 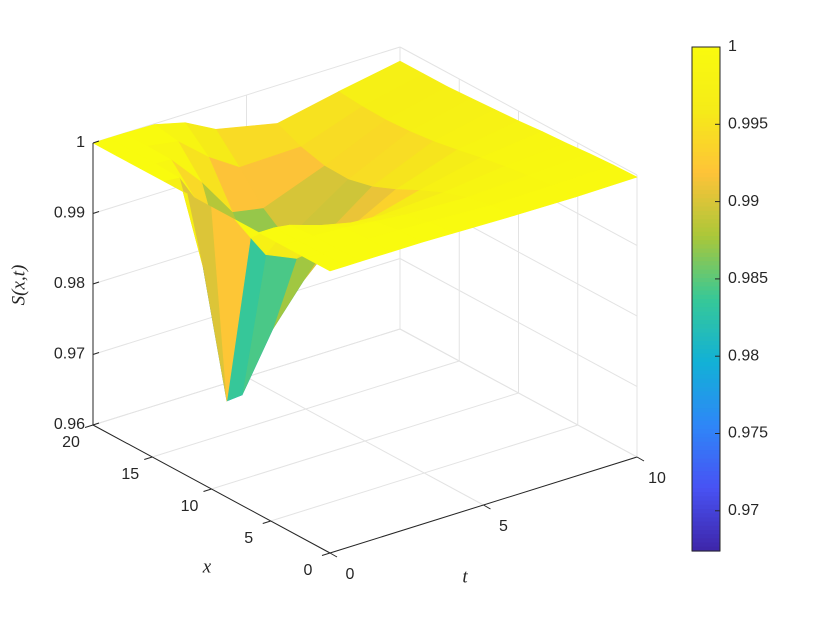 I want to click on t-axis-label: t, so click(x=465, y=576).